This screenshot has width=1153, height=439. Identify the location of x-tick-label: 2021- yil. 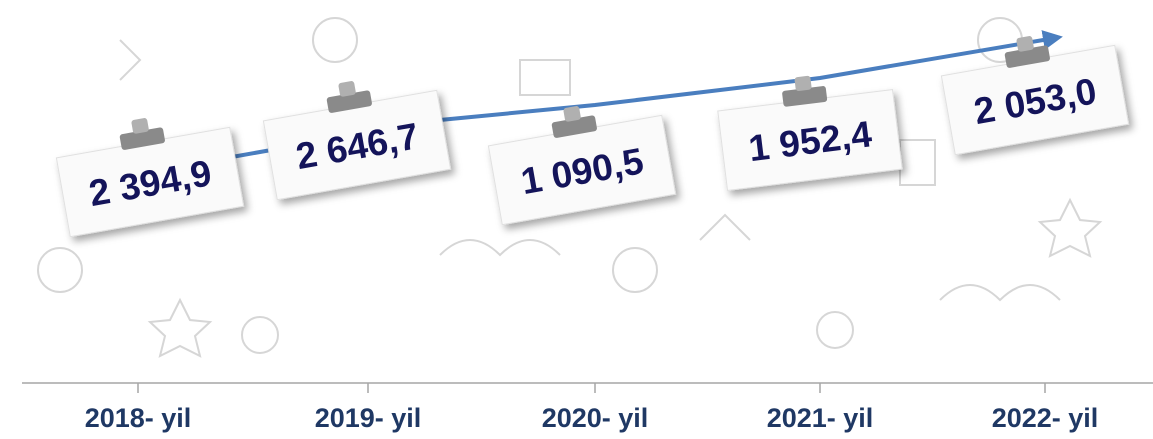
(820, 418).